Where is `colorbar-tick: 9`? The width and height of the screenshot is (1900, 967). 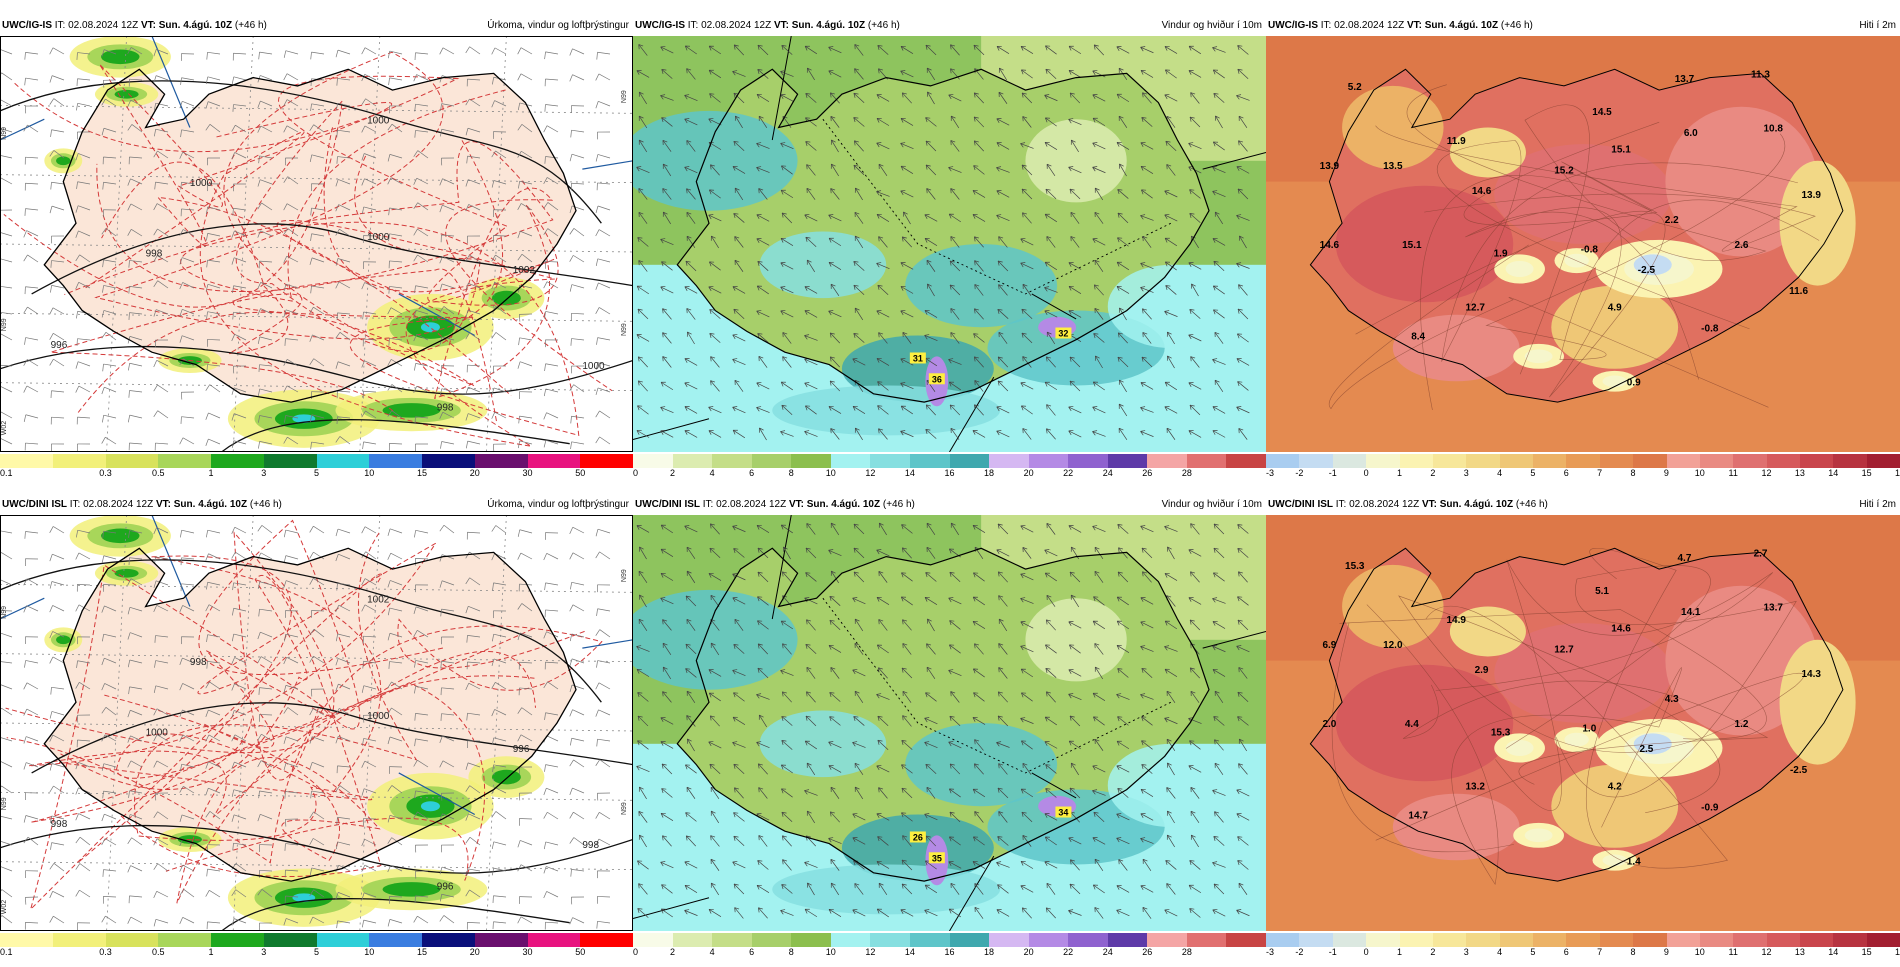 colorbar-tick: 9 is located at coordinates (1666, 473).